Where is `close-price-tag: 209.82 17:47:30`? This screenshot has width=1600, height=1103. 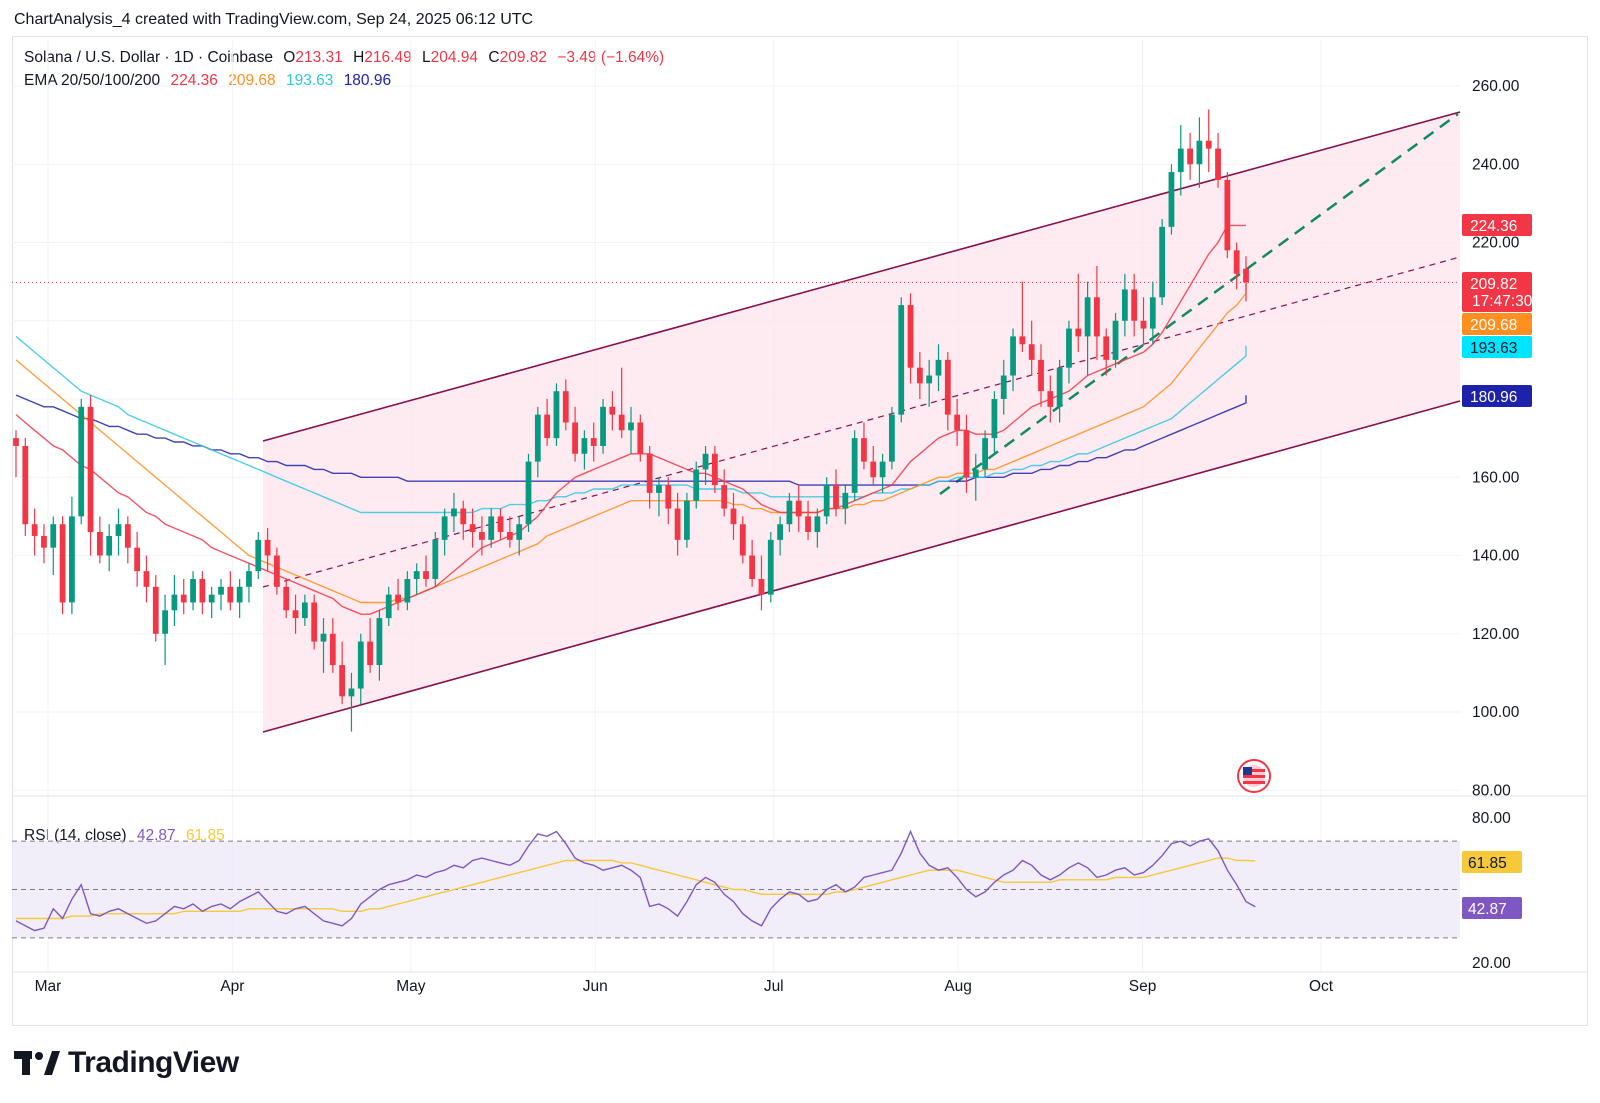 close-price-tag: 209.82 17:47:30 is located at coordinates (1497, 292).